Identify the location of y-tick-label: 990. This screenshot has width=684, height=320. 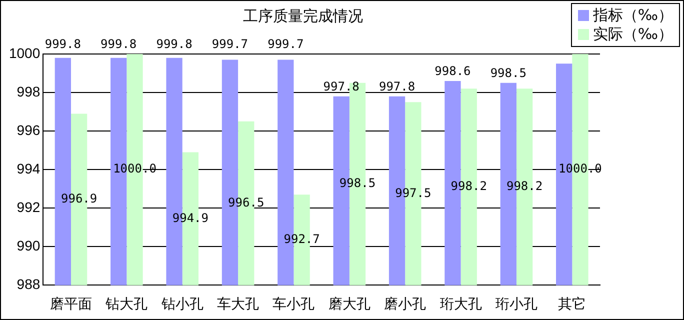
(28, 246).